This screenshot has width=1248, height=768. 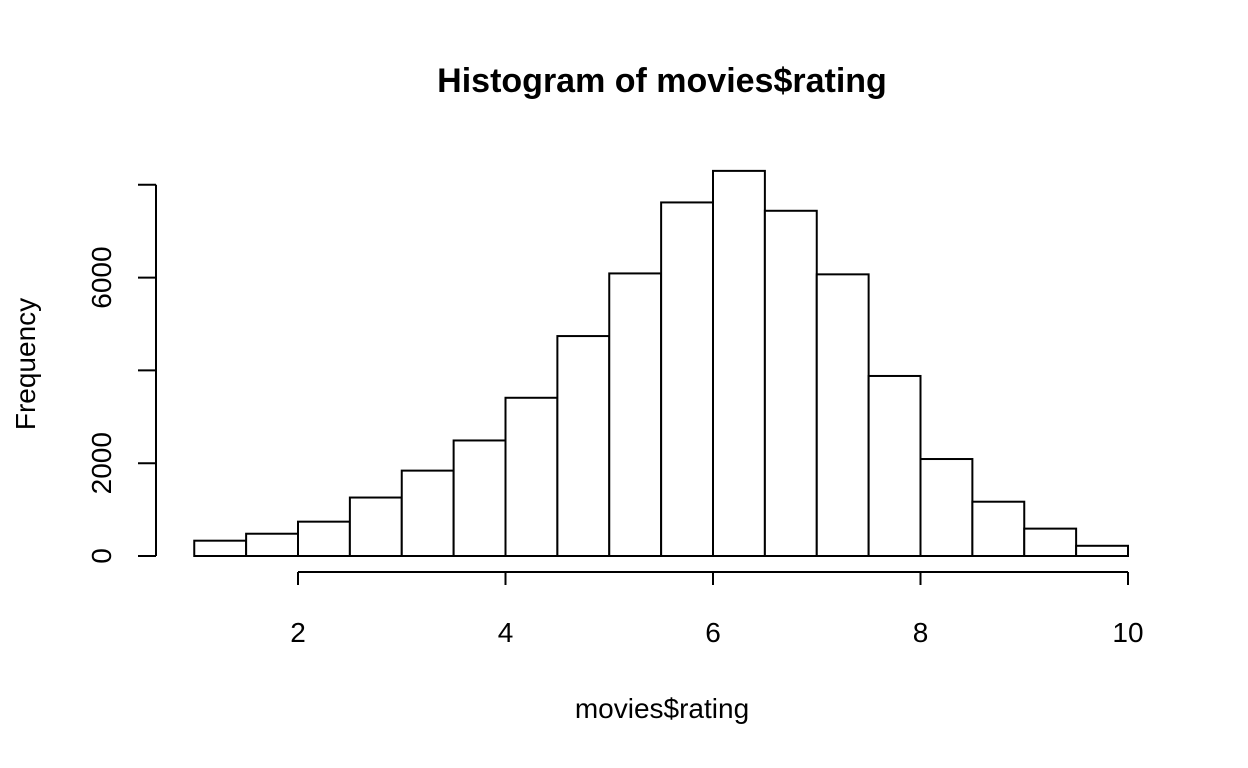 I want to click on y-axis: 0 2000 6000, so click(x=121, y=373).